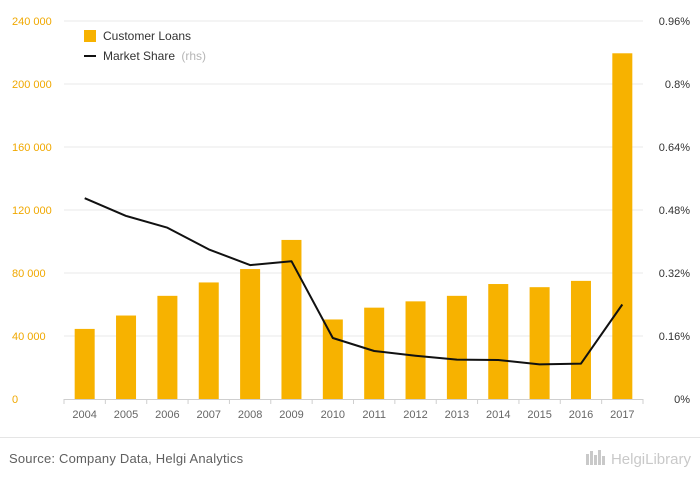  Describe the element at coordinates (32, 148) in the screenshot. I see `y-left-tick-label: 160 000` at that location.